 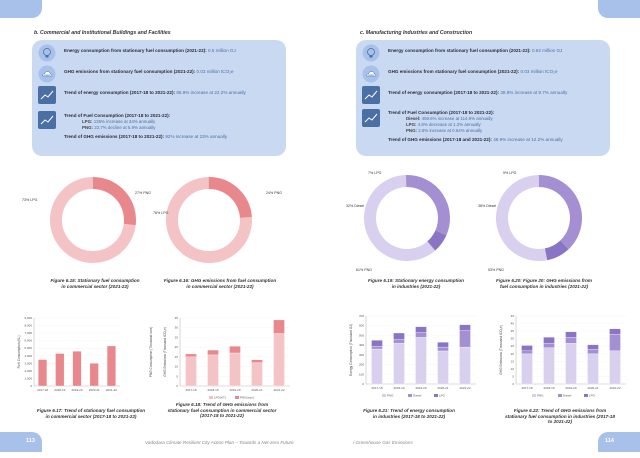 What do you see at coordinates (222, 416) in the screenshot?
I see `caption-line: (2017-18 to 2021-22)` at bounding box center [222, 416].